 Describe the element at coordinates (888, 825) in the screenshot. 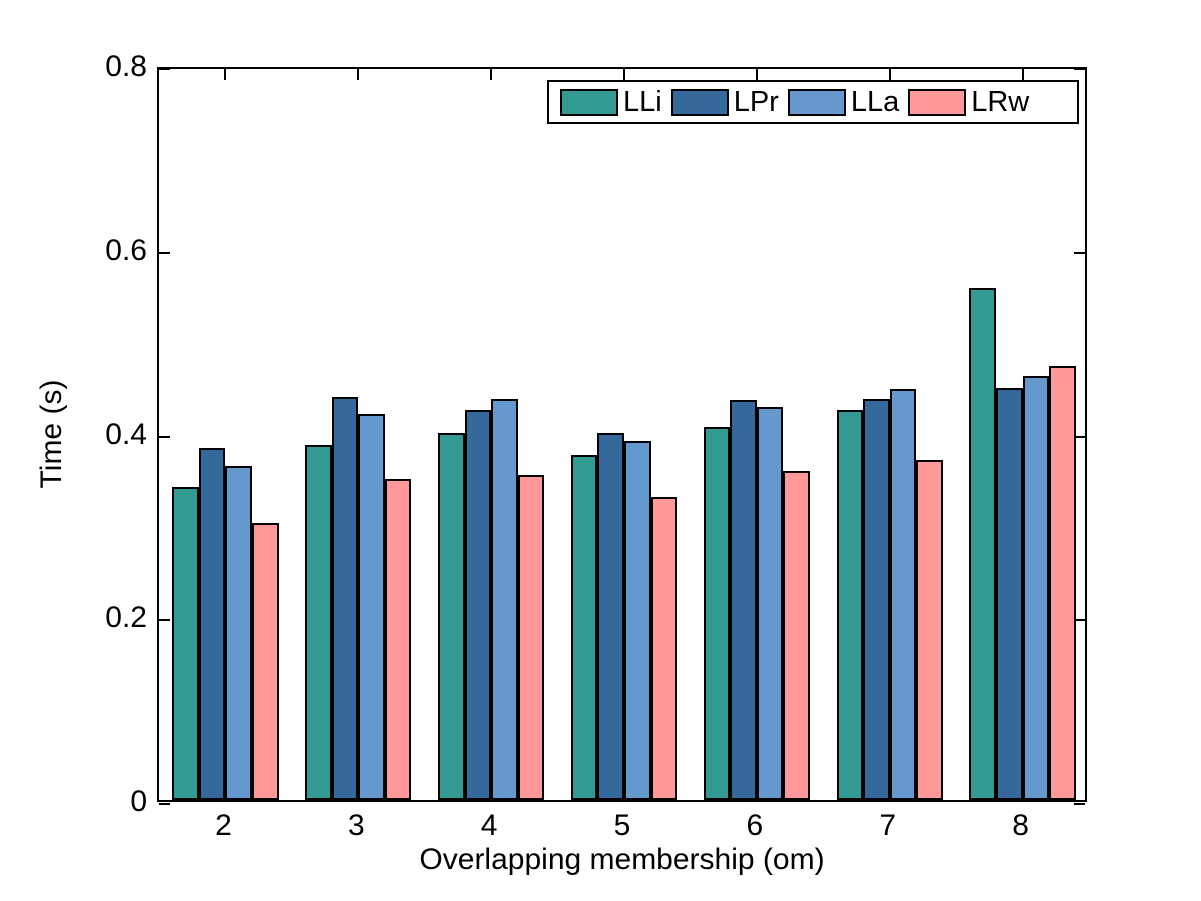

I see `x-tick-label-7: 7` at that location.